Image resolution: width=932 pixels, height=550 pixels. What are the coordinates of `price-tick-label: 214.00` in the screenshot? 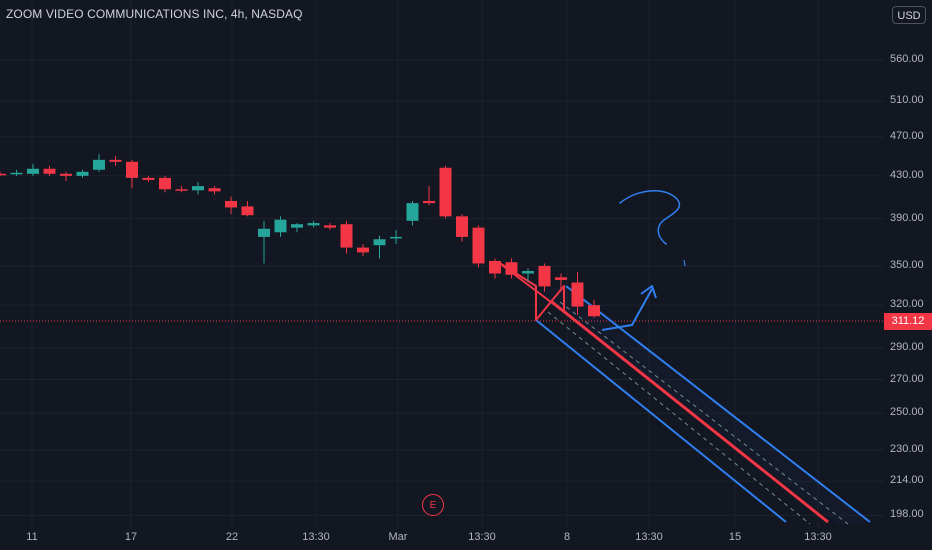 It's located at (907, 480).